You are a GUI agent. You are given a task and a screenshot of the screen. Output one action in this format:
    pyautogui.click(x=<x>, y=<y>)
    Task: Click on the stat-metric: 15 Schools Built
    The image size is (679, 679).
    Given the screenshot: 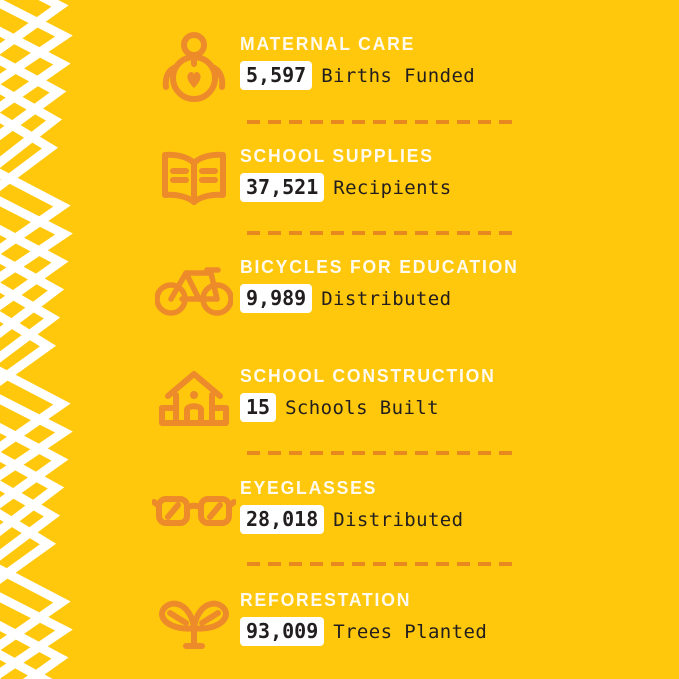 What is the action you would take?
    pyautogui.click(x=374, y=407)
    